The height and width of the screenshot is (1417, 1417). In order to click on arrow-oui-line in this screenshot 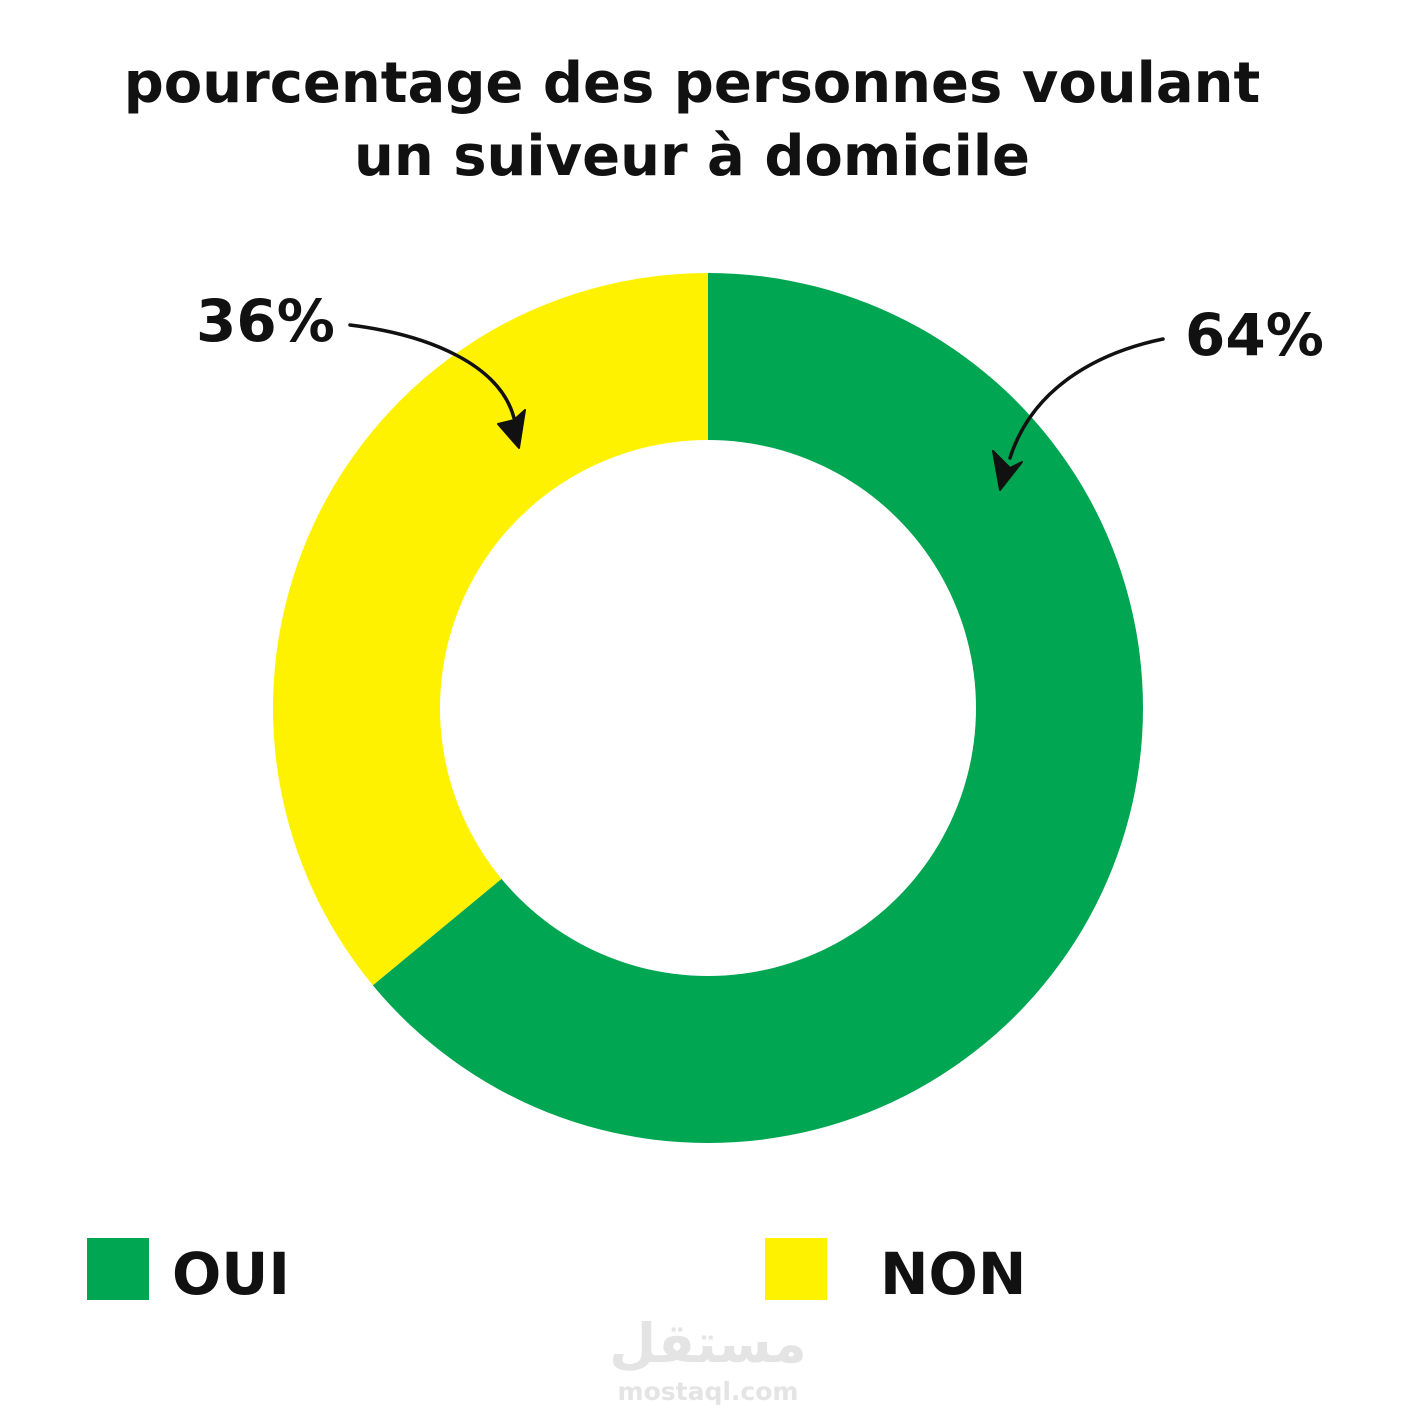, I will do `click(1086, 398)`.